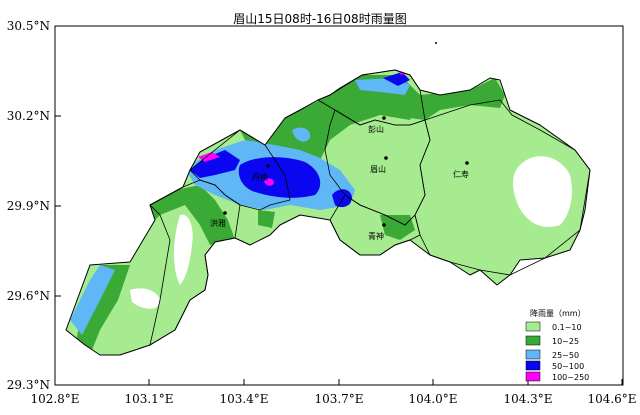 The image size is (640, 415). I want to click on legend-label-2: 25~50, so click(565, 355).